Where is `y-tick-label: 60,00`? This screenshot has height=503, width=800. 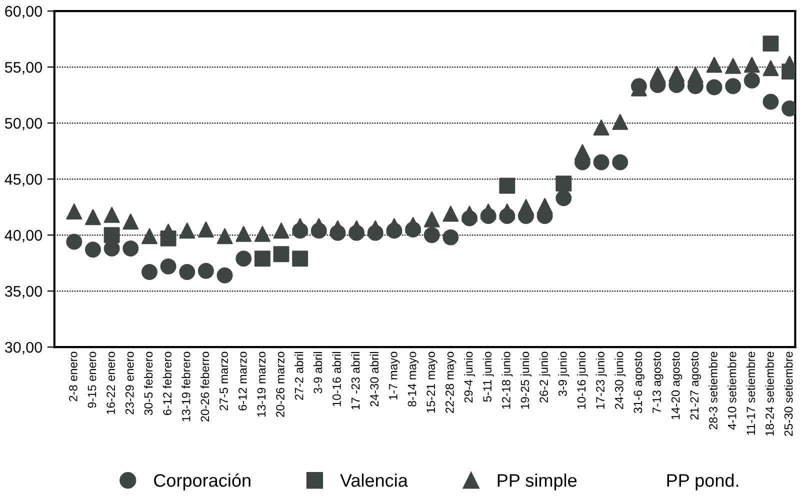
y-tick-label: 60,00 is located at coordinates (23, 12).